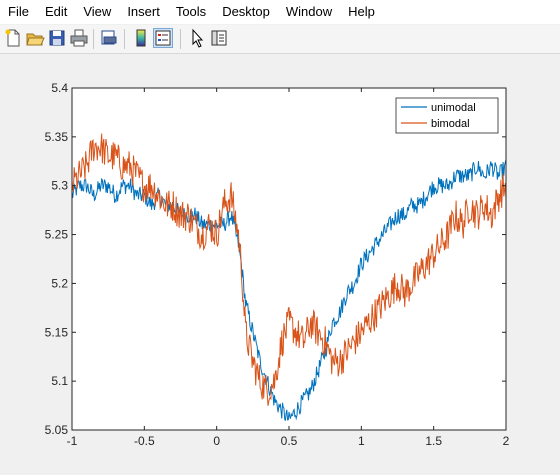  Describe the element at coordinates (79, 38) in the screenshot. I see `print-icon` at that location.